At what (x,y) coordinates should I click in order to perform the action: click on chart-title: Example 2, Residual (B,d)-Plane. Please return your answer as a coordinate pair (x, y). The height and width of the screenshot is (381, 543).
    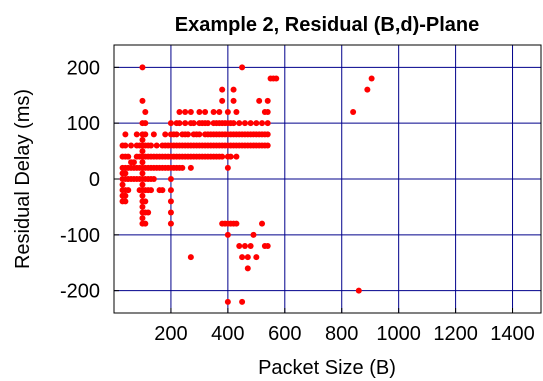
    Looking at the image, I should click on (327, 25).